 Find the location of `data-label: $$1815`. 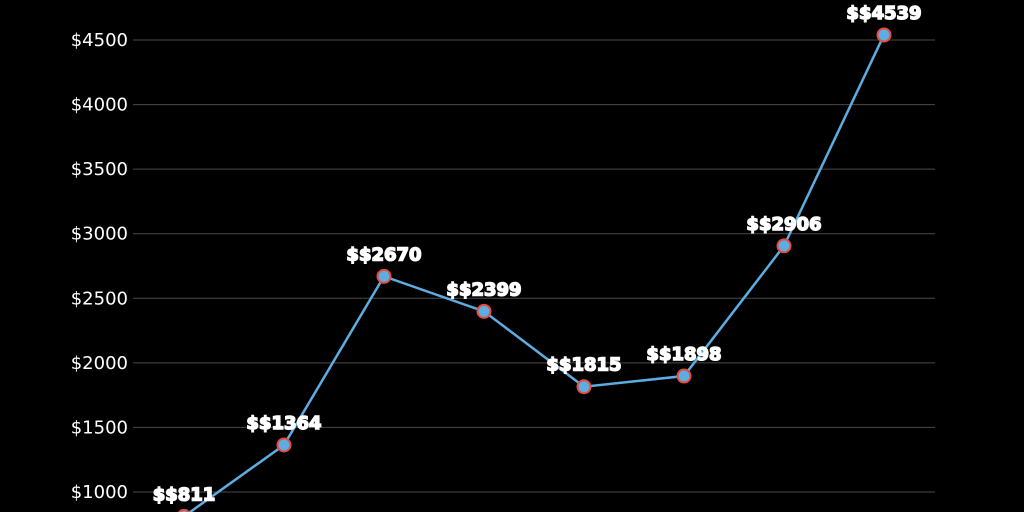

data-label: $$1815 is located at coordinates (583, 365).